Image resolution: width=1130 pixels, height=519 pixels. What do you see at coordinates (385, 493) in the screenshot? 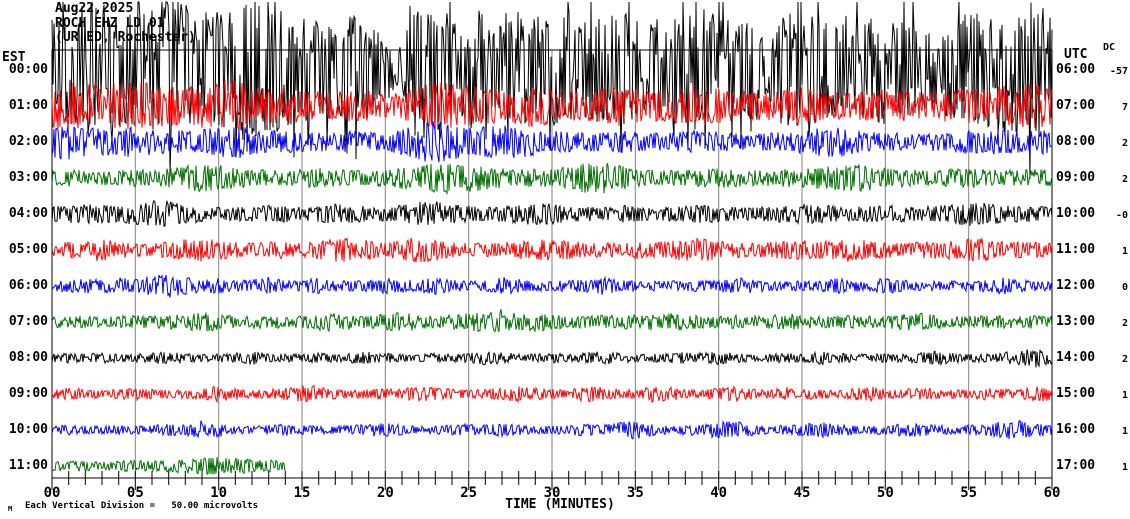
I see `minute-tick-label: 20` at bounding box center [385, 493].